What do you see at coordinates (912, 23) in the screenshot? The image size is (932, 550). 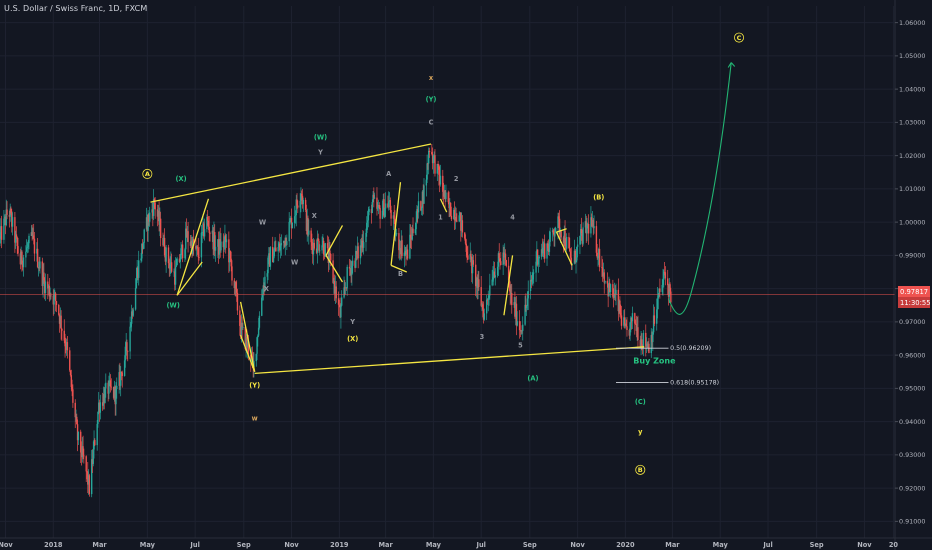 I see `price-tick-label: 1.06000` at bounding box center [912, 23].